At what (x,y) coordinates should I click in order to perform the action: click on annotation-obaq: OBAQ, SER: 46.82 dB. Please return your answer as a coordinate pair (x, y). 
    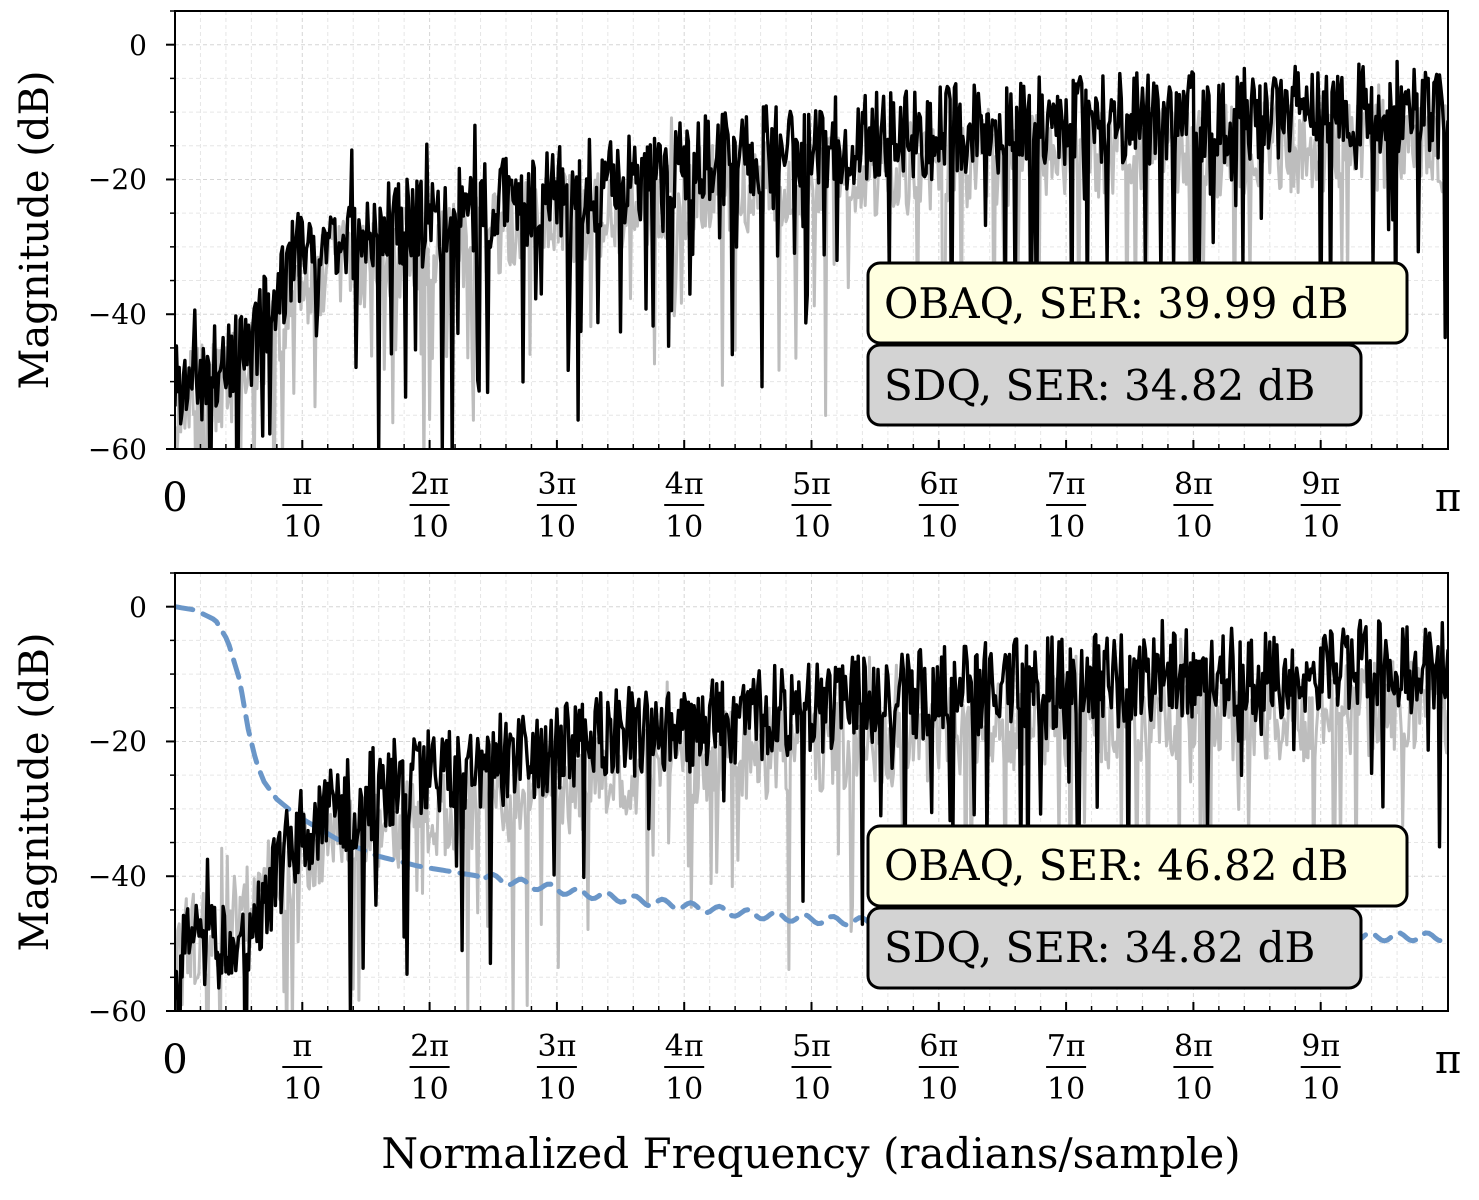
    Looking at the image, I should click on (1137, 866).